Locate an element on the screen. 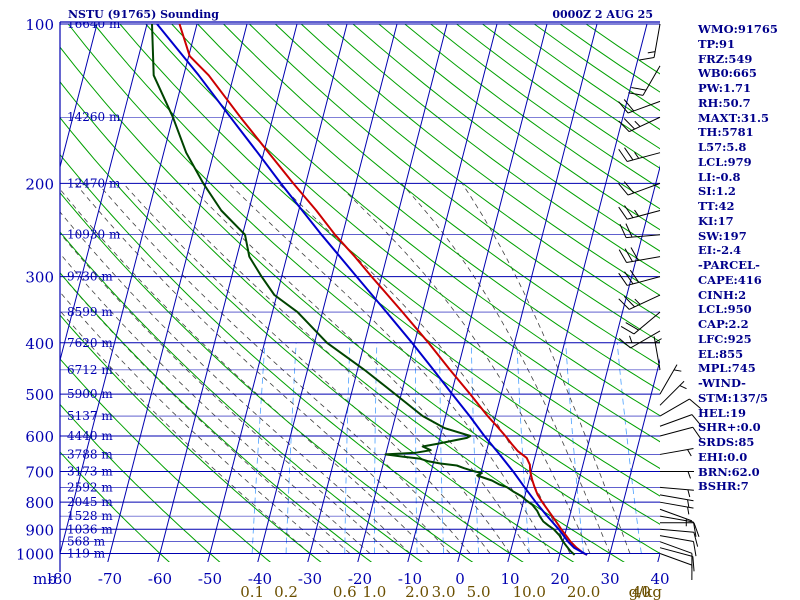 This screenshot has height=600, width=800. index-value: L57:5.8 is located at coordinates (722, 147).